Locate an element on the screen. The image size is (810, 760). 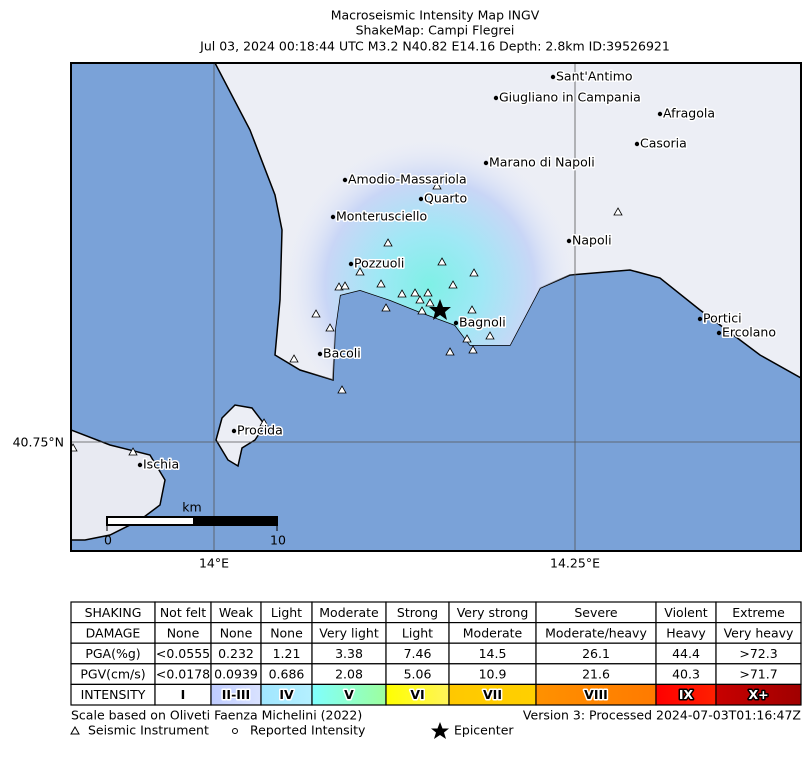
place-label: Ercolano is located at coordinates (749, 332).